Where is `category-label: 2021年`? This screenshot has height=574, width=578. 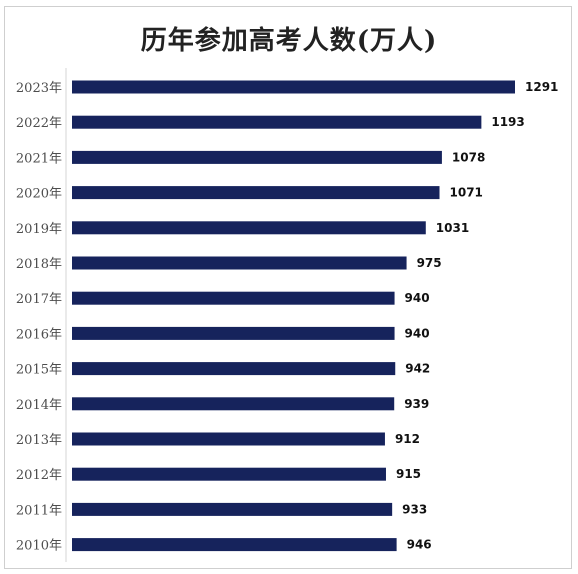
category-label: 2021年 is located at coordinates (39, 158).